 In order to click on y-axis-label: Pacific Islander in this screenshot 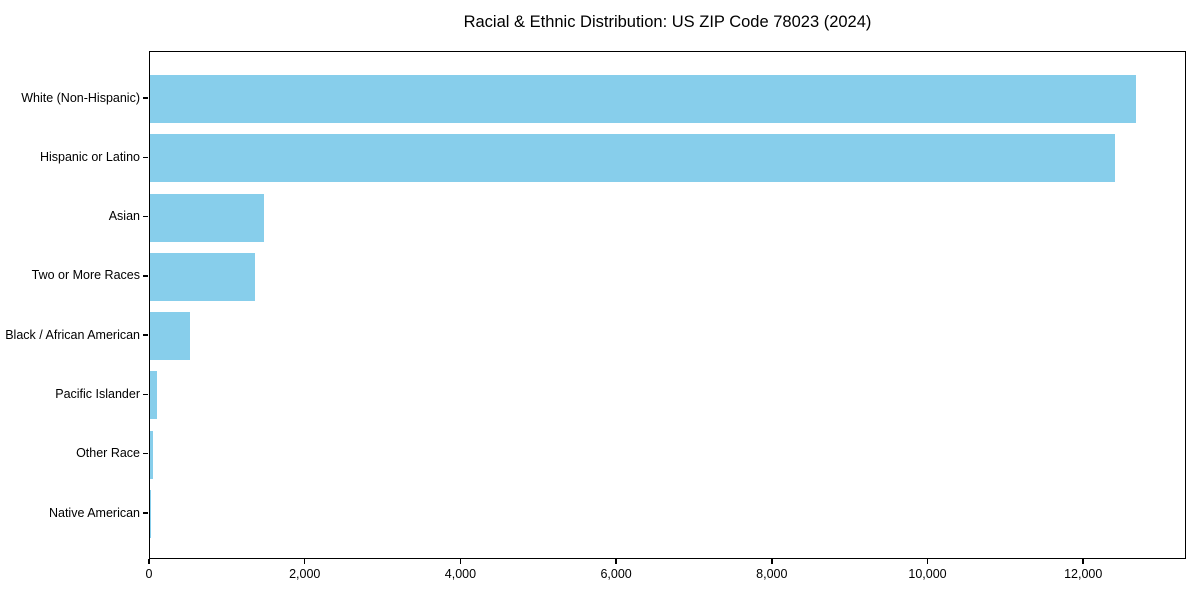, I will do `click(97, 393)`.